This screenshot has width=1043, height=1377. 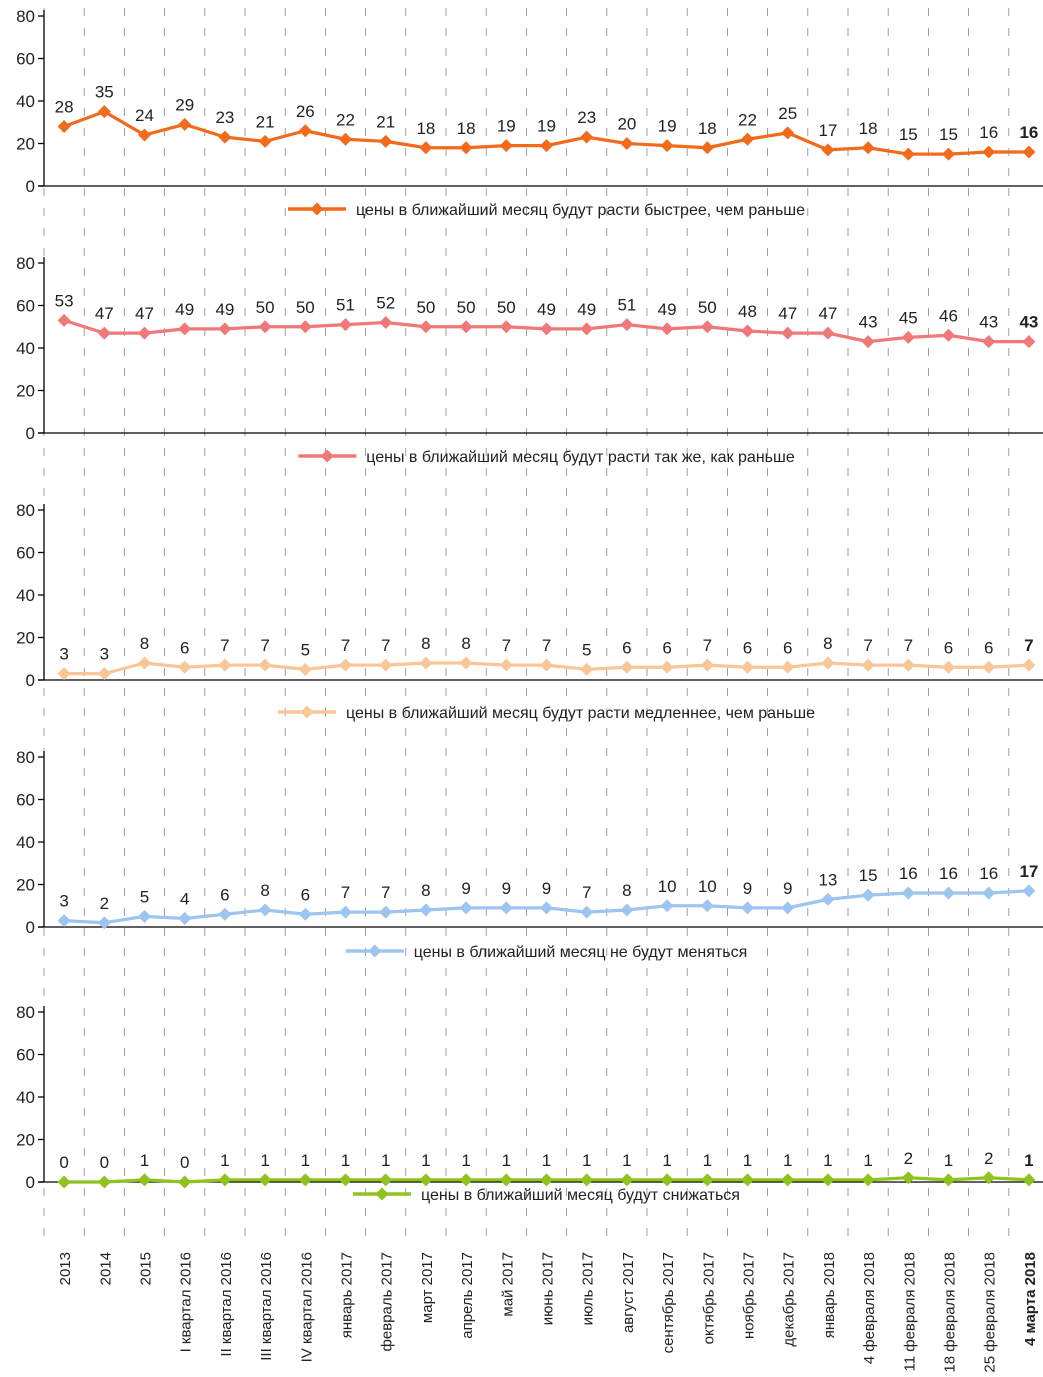 What do you see at coordinates (747, 311) in the screenshot?
I see `data-label: 48` at bounding box center [747, 311].